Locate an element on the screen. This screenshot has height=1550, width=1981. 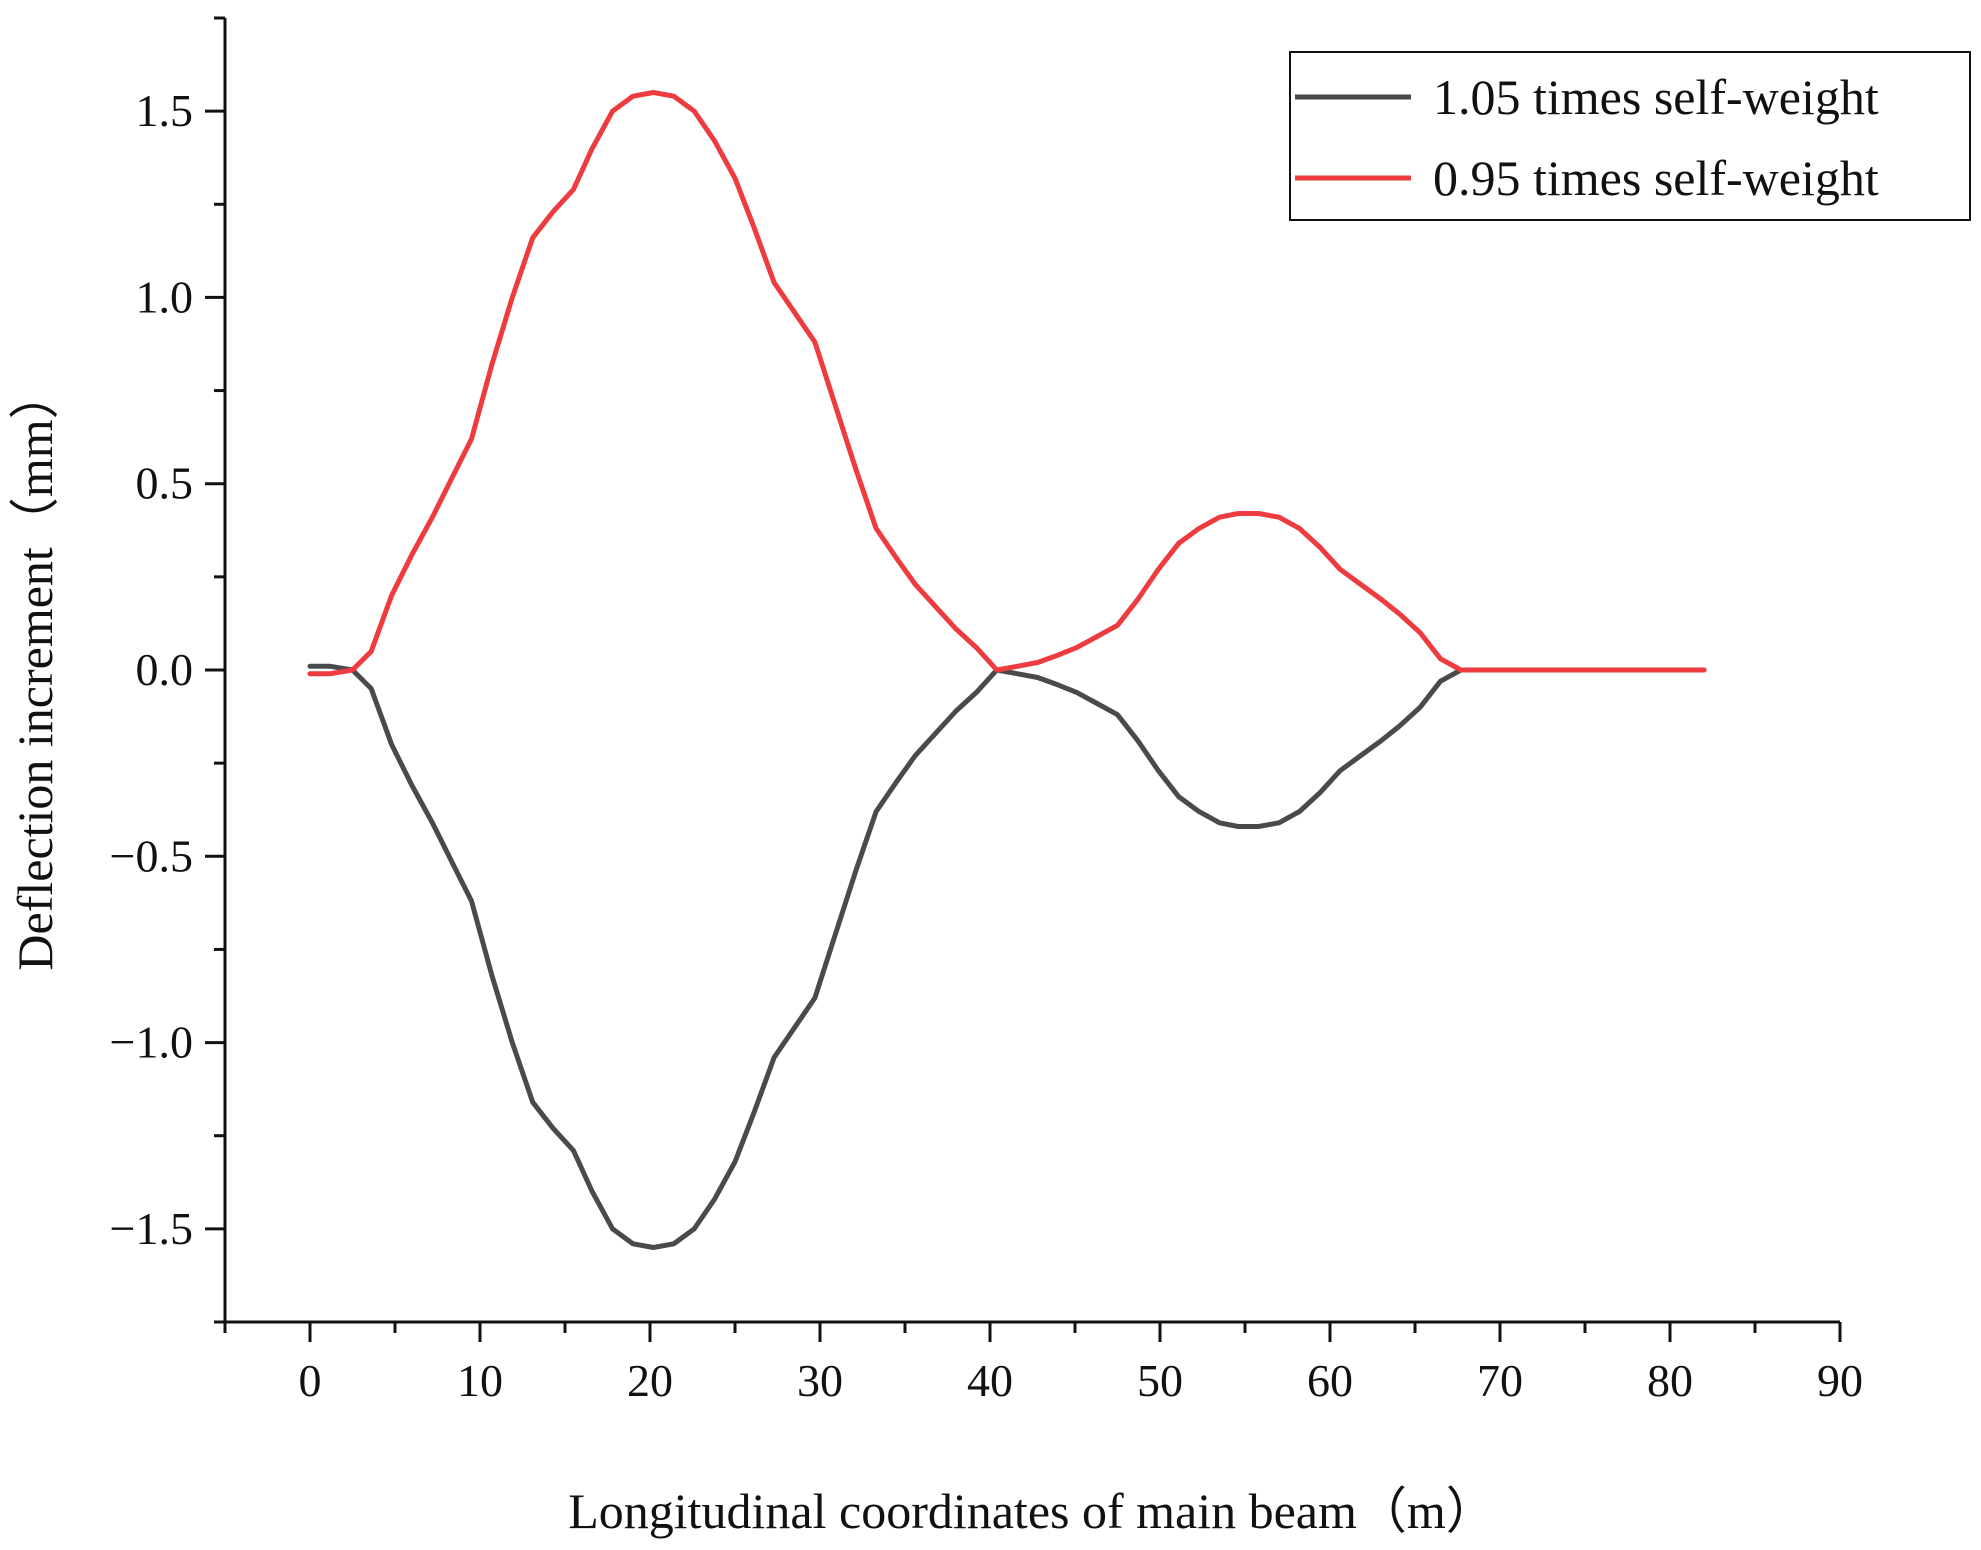
y-tick-label: 1.5 is located at coordinates (165, 110).